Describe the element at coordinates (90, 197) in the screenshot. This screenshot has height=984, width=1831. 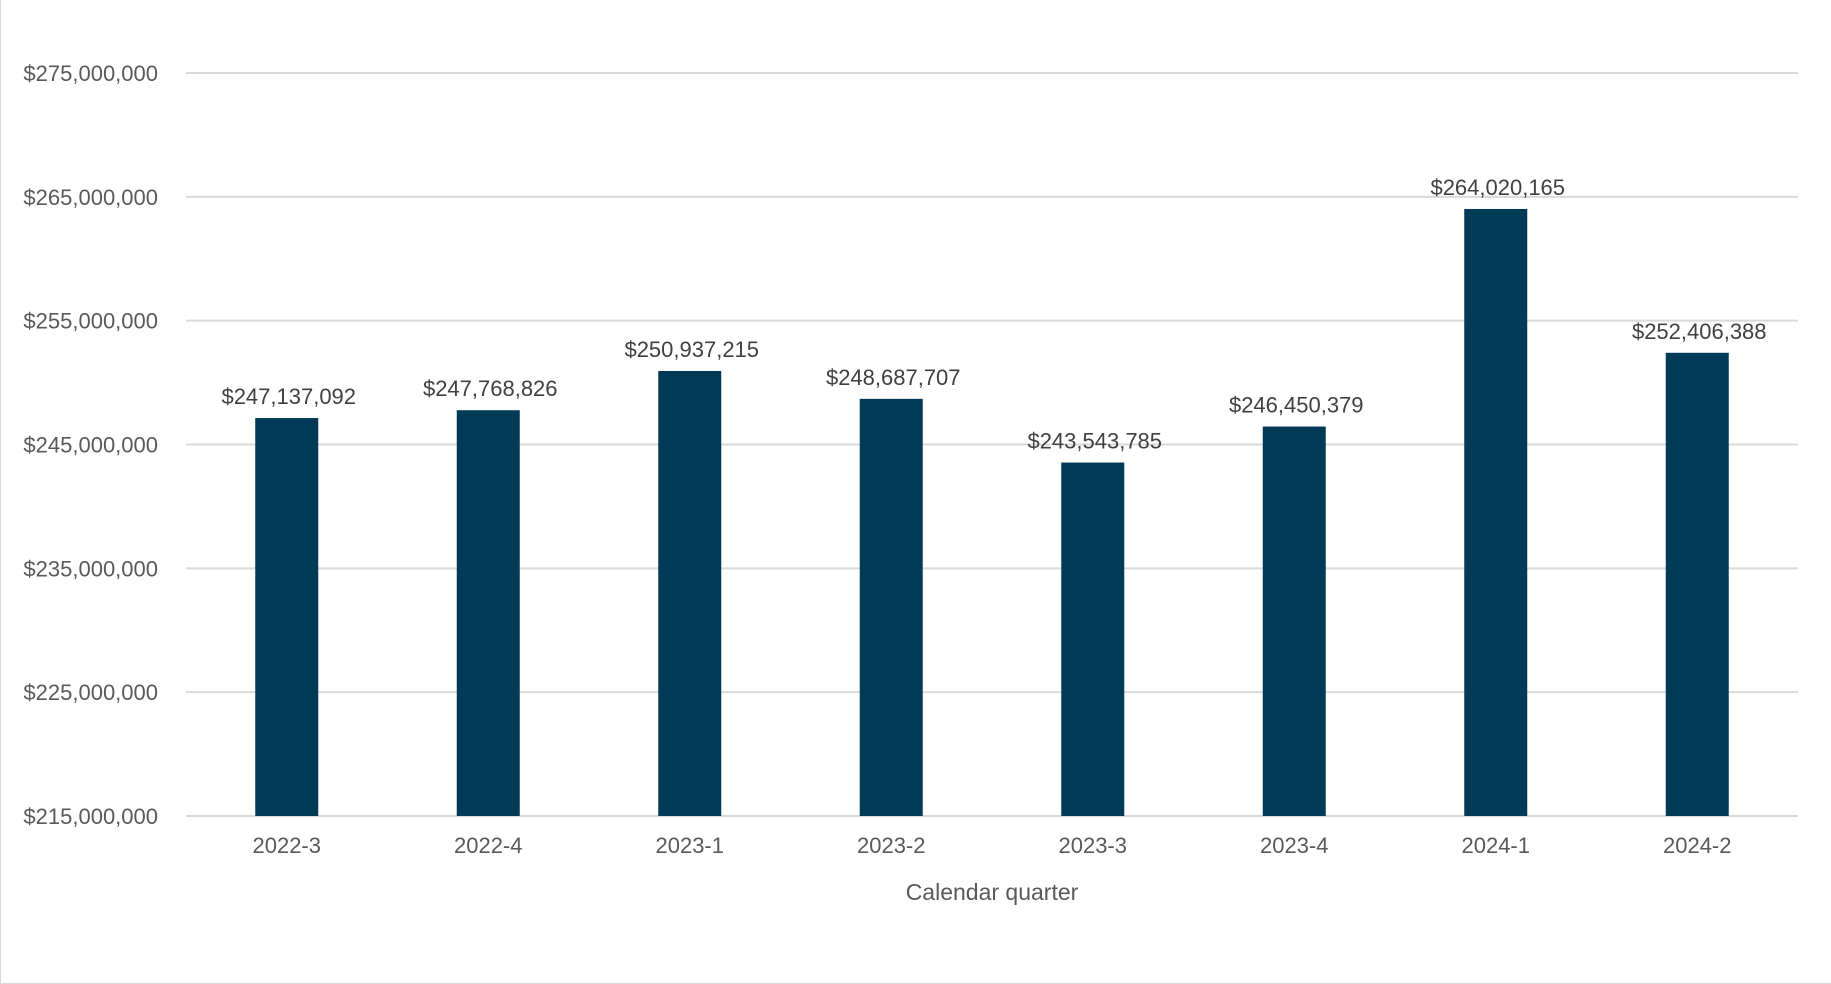
I see `y-tick-label: $265,000,000` at that location.